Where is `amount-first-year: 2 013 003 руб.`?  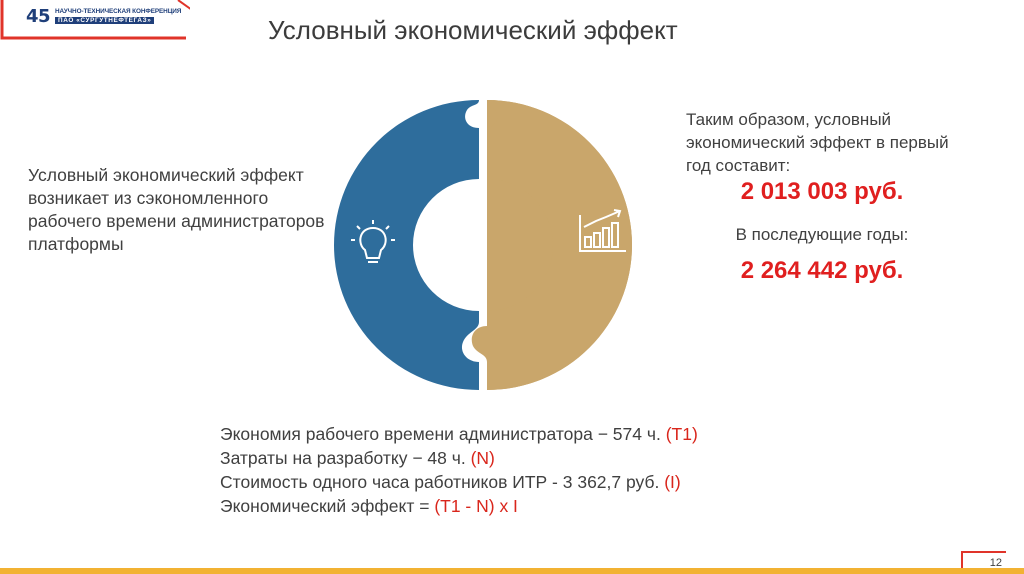 amount-first-year: 2 013 003 руб. is located at coordinates (822, 191).